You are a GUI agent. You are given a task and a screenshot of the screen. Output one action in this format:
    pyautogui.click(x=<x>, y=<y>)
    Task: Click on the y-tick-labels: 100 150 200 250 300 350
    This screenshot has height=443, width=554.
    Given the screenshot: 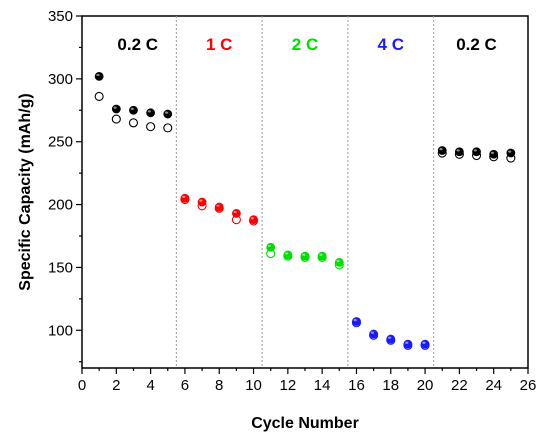 What is the action you would take?
    pyautogui.click(x=60, y=173)
    